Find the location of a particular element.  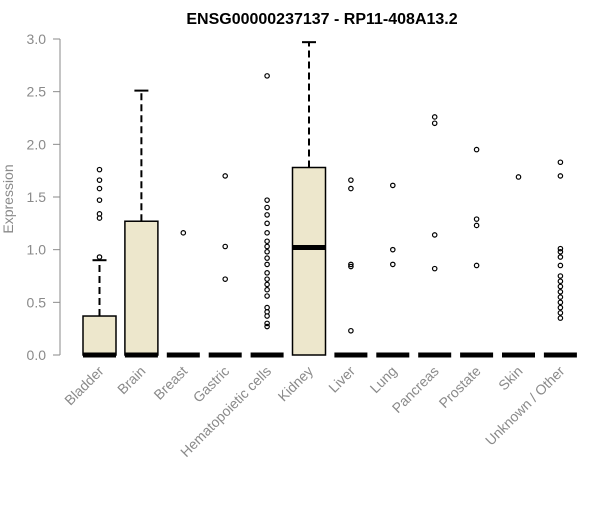

category-label: Breast is located at coordinates (170, 383).